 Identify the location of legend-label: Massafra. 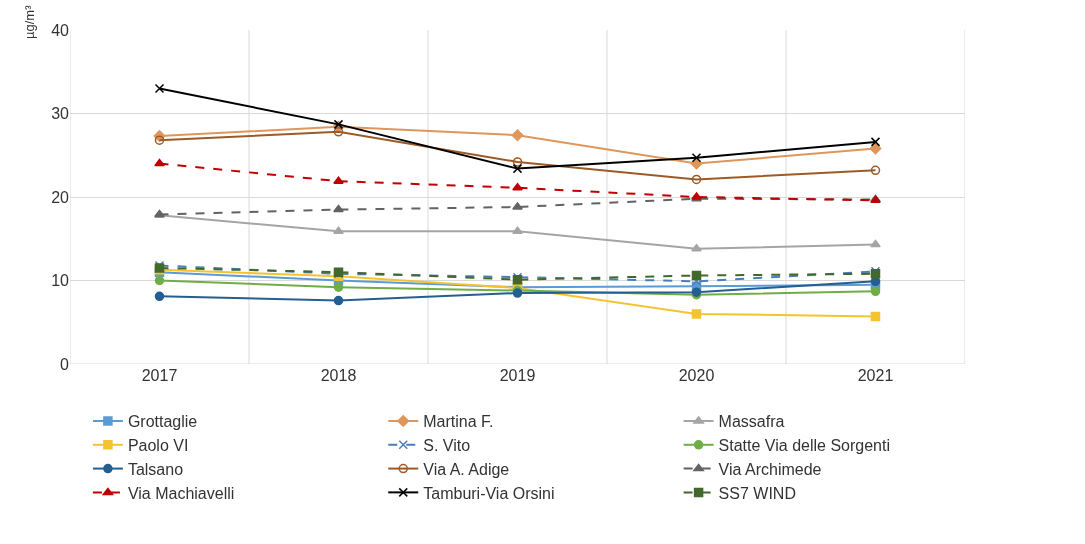
(751, 422).